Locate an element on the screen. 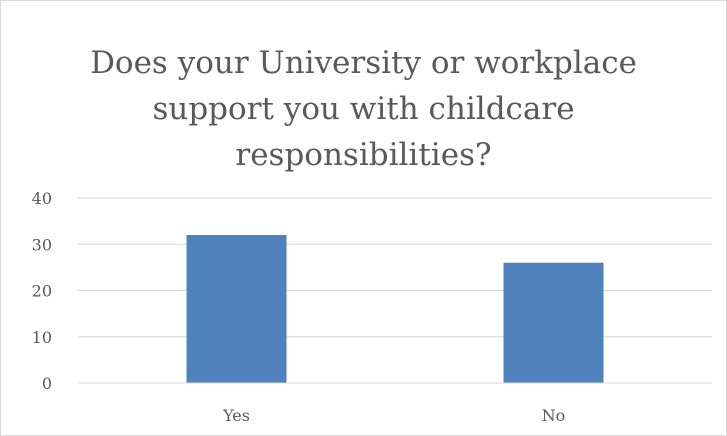 The width and height of the screenshot is (727, 436). y-tick-label: 0 is located at coordinates (47, 383).